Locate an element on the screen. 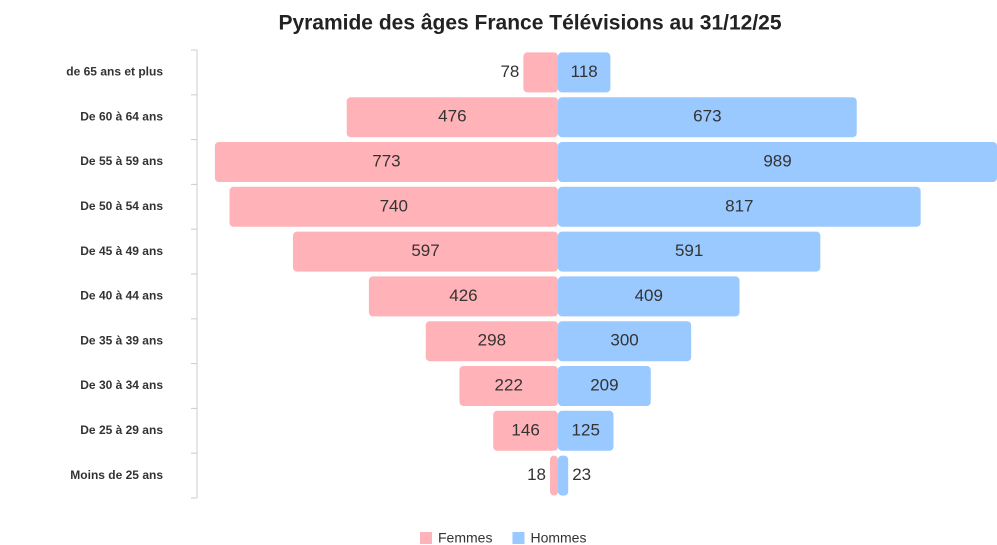  data-label: 673 is located at coordinates (707, 116).